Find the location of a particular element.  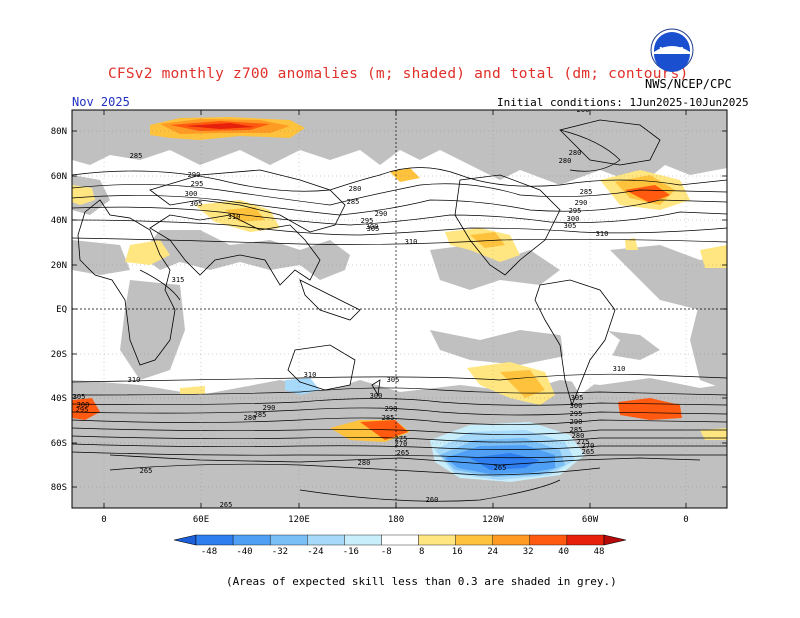

colorbar-label: -24 is located at coordinates (315, 552).